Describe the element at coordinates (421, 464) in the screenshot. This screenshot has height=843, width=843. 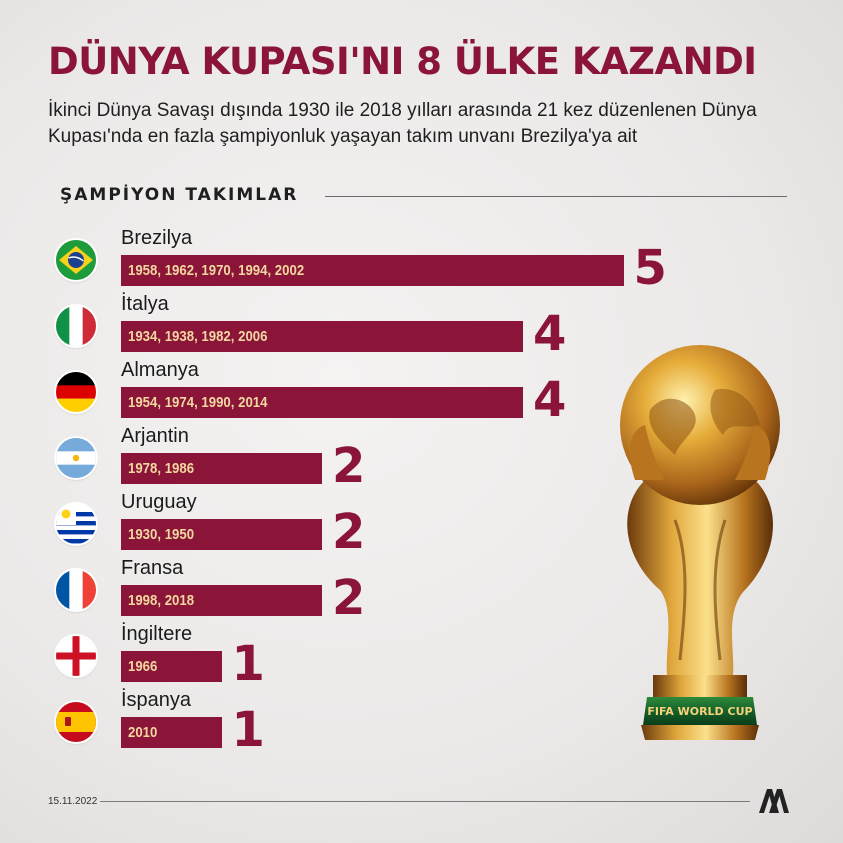
I see `chart-row: Arjantin 1978, 1986 2` at that location.